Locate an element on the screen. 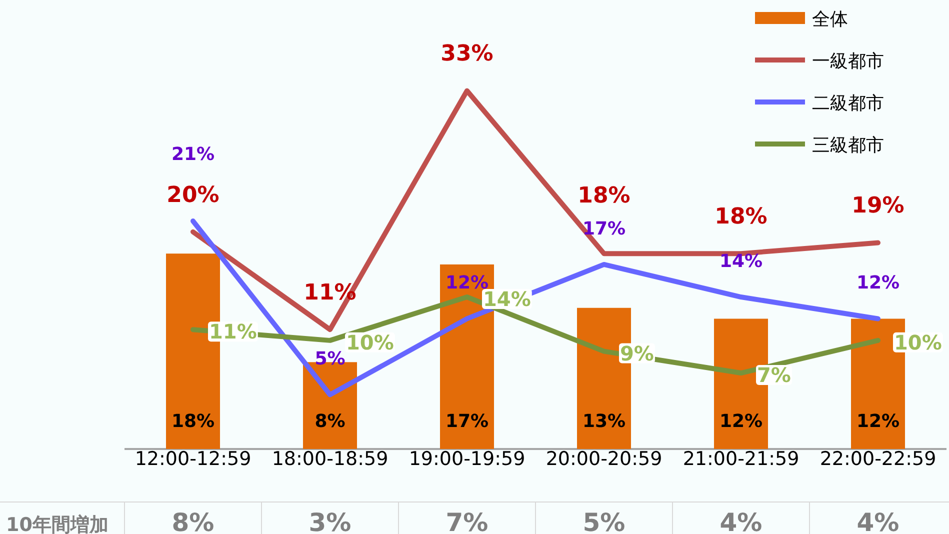 The height and width of the screenshot is (534, 949). data-label: 7% is located at coordinates (774, 375).